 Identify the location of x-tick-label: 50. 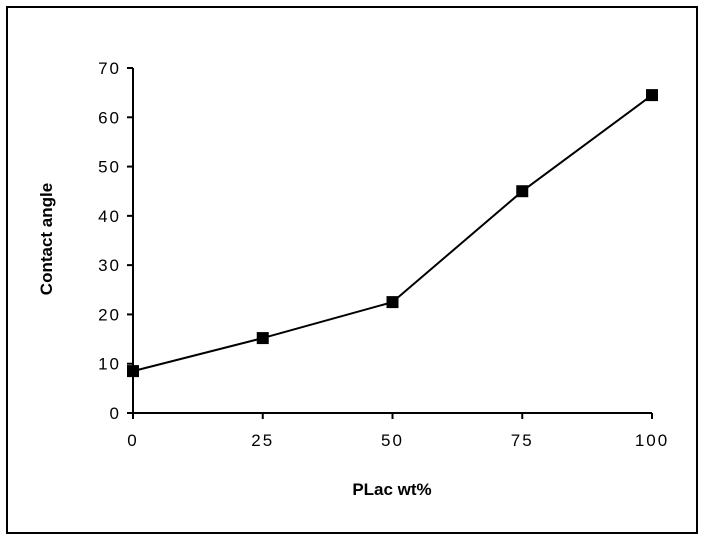
(392, 440).